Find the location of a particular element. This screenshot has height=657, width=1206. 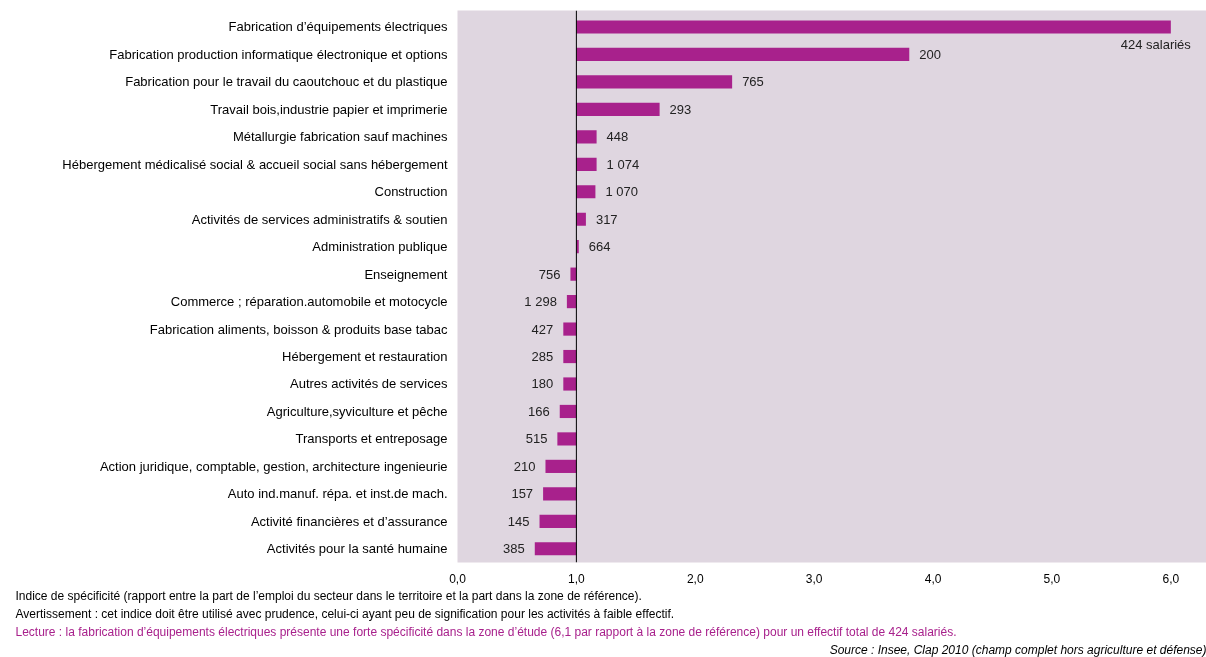

x-tick-label: 1,0 is located at coordinates (577, 578).